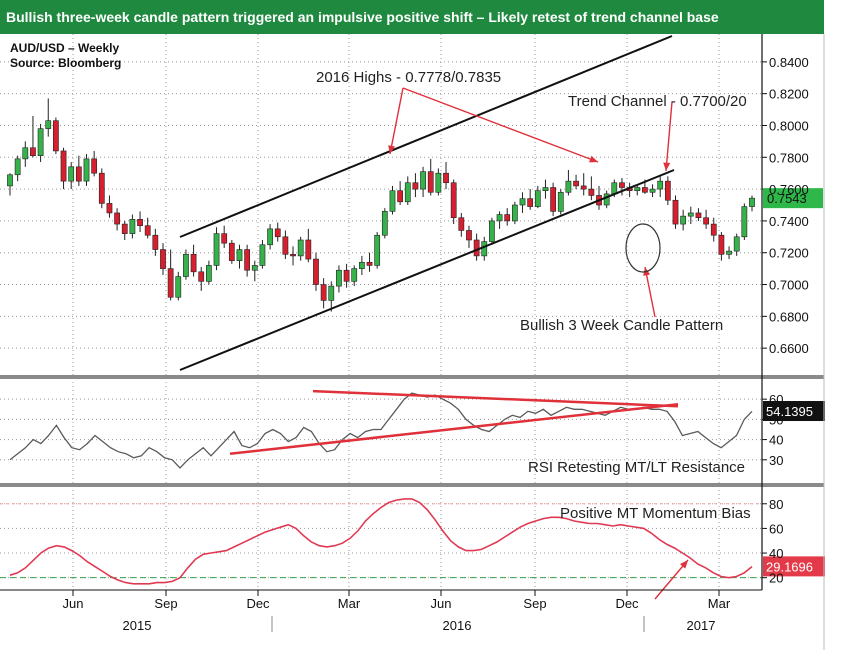 This screenshot has height=650, width=846. Describe the element at coordinates (776, 578) in the screenshot. I see `mom-tick-label: 20` at that location.